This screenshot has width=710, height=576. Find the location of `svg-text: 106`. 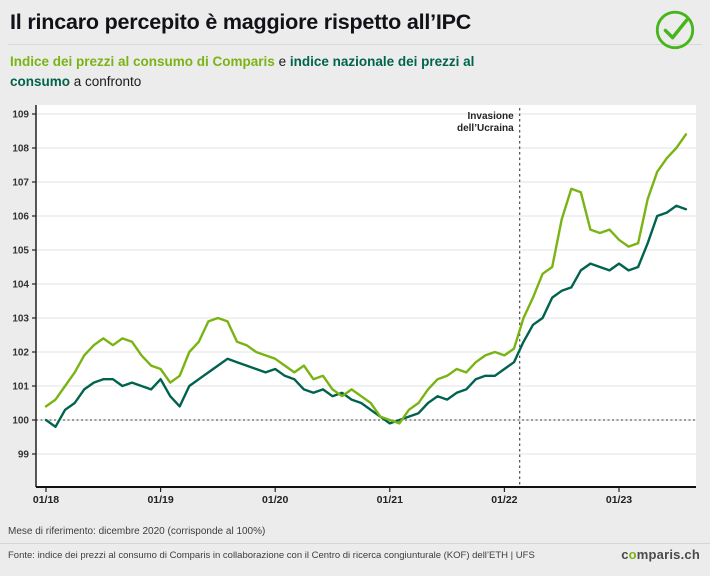

svg-text: 106 is located at coordinates (20, 217).